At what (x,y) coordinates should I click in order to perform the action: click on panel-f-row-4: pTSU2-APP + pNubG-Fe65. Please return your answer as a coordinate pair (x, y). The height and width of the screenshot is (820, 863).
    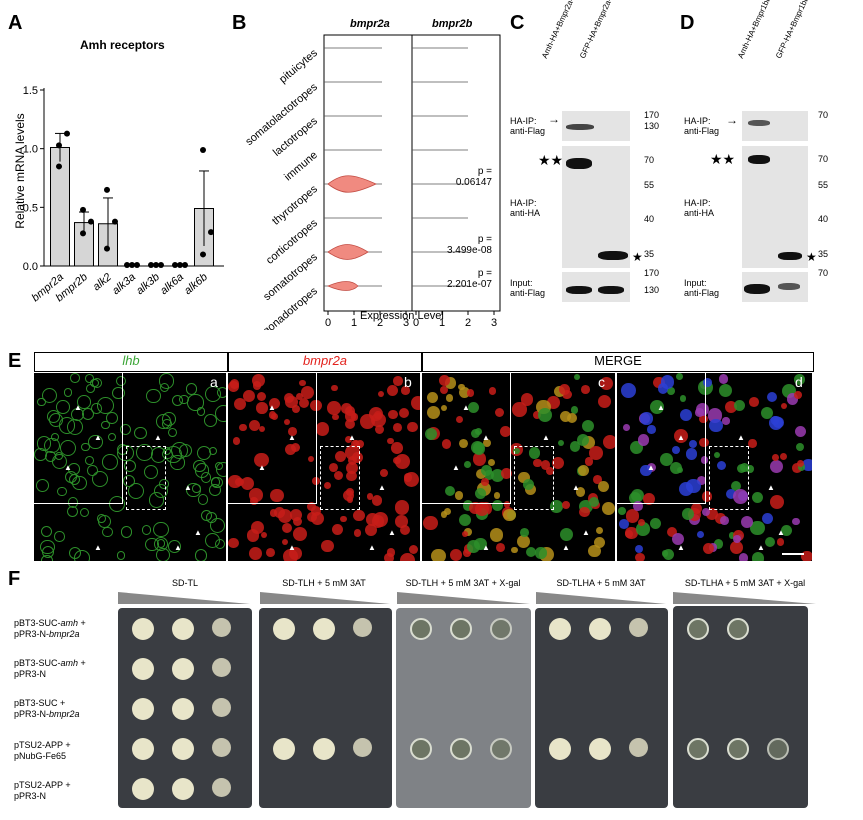
    Looking at the image, I should click on (42, 750).